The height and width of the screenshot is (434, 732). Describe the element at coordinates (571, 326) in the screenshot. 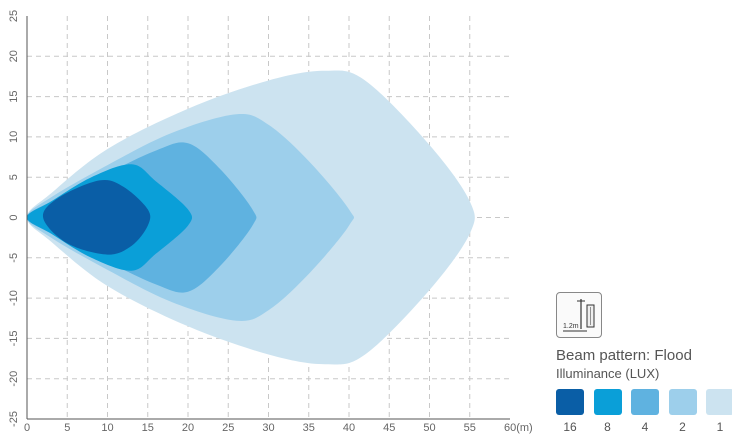

I see `svg-text: 1.2m` at that location.